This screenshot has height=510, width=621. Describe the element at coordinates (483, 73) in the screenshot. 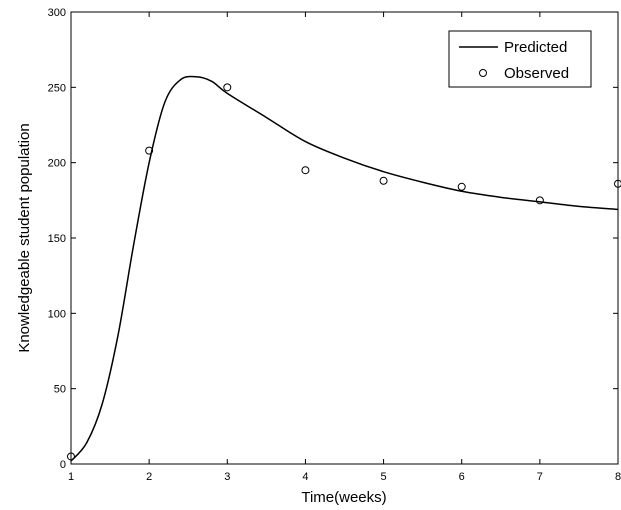

I see `legend-observed-marker` at that location.